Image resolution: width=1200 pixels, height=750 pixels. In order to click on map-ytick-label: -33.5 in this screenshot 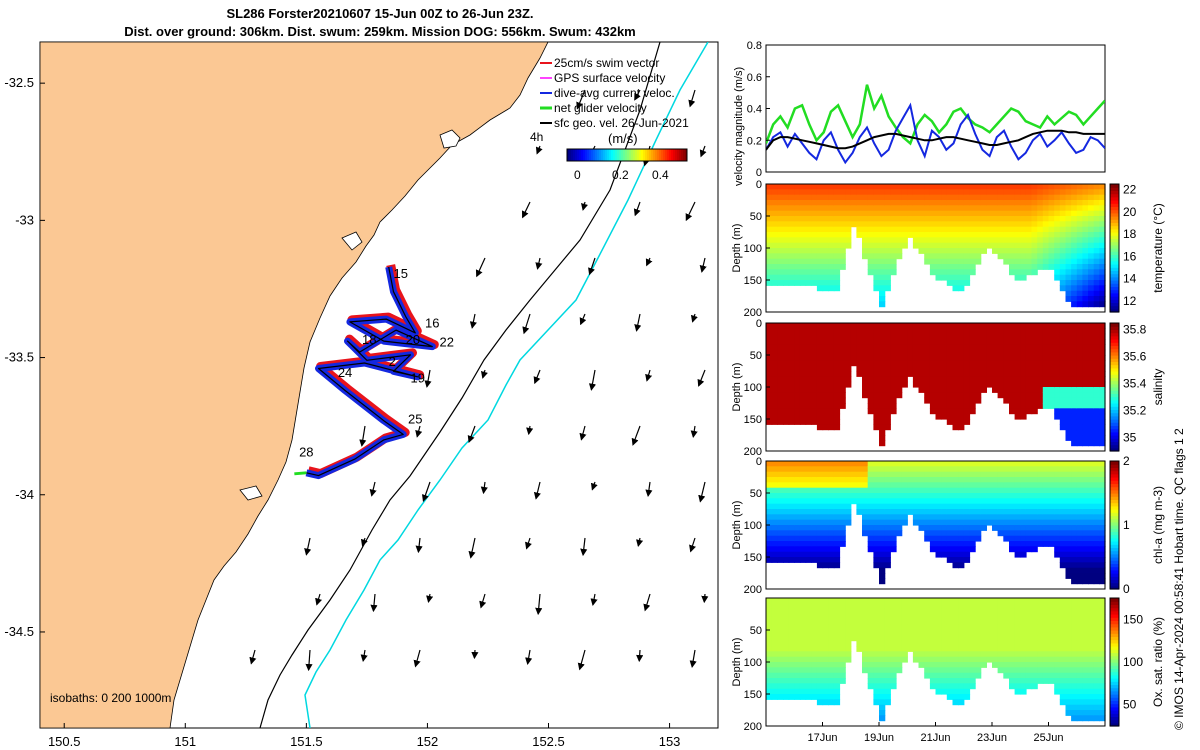, I will do `click(19, 357)`.